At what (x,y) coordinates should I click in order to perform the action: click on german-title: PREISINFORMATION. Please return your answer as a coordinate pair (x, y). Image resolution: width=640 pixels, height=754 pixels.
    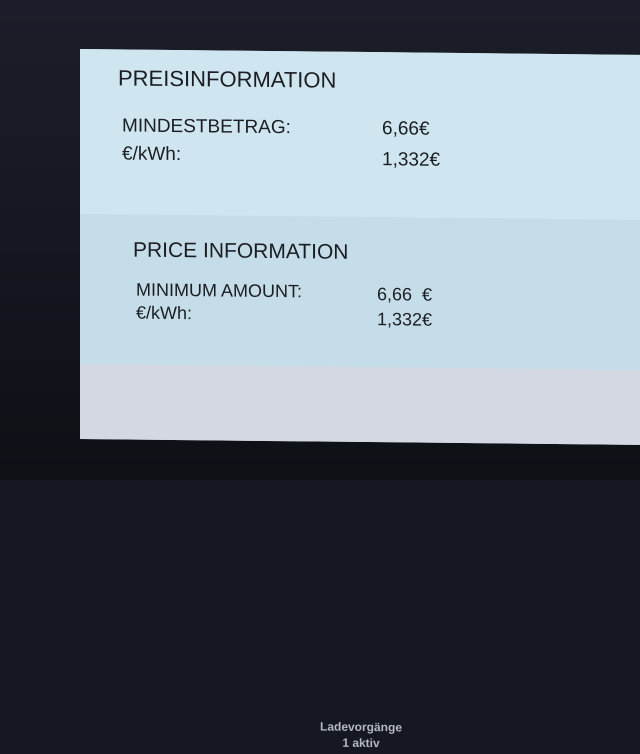
    Looking at the image, I should click on (227, 79).